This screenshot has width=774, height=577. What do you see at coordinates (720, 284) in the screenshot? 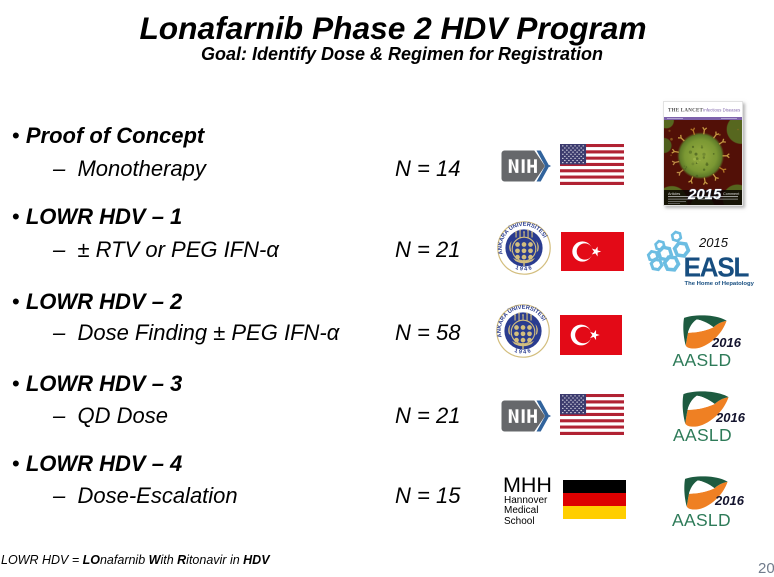
I see `svg-text: The Home of Hepatology` at bounding box center [720, 284].